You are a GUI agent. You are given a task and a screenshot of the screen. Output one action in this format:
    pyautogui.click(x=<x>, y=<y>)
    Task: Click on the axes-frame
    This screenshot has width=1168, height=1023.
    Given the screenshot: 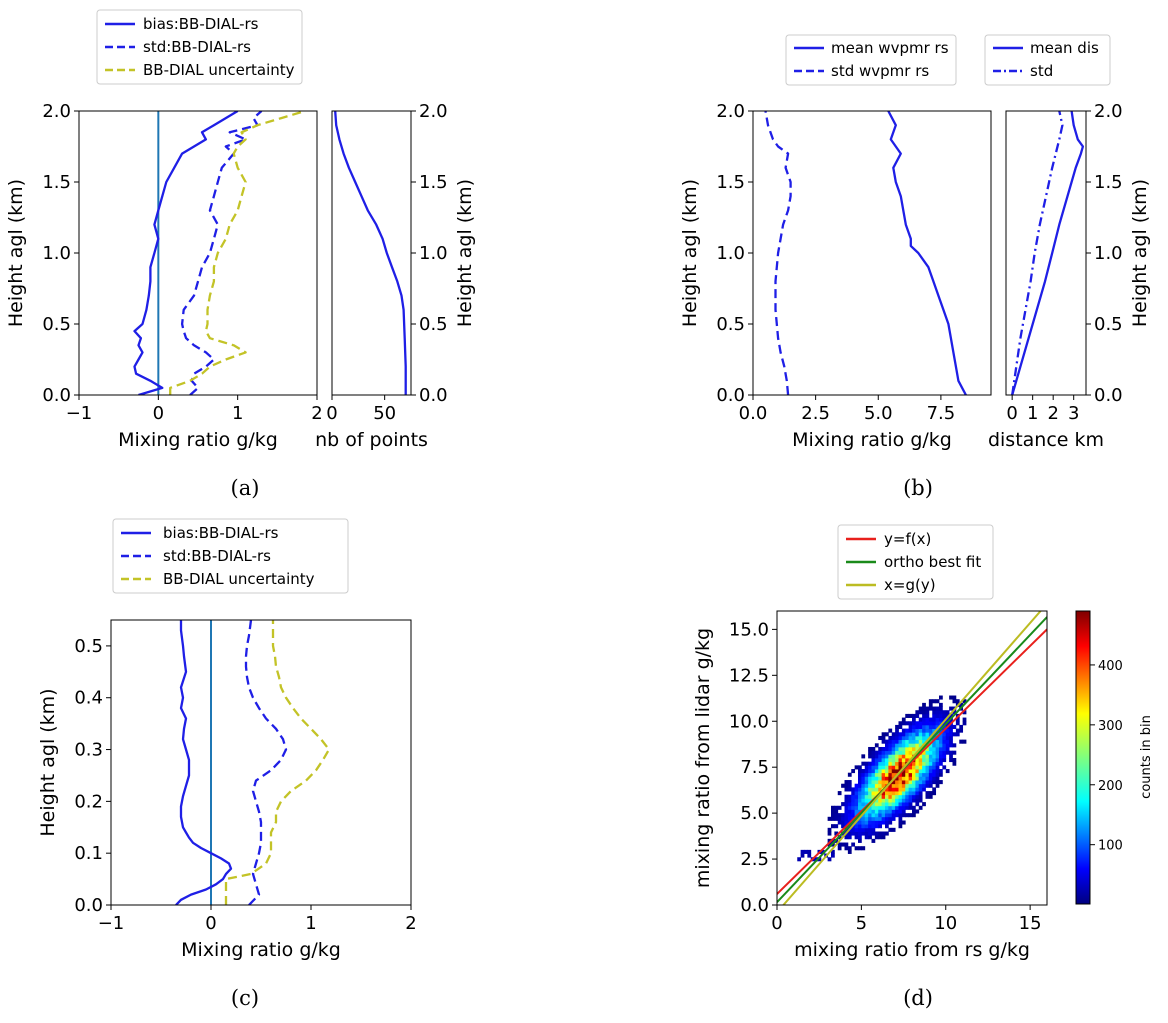 What is the action you would take?
    pyautogui.click(x=198, y=253)
    